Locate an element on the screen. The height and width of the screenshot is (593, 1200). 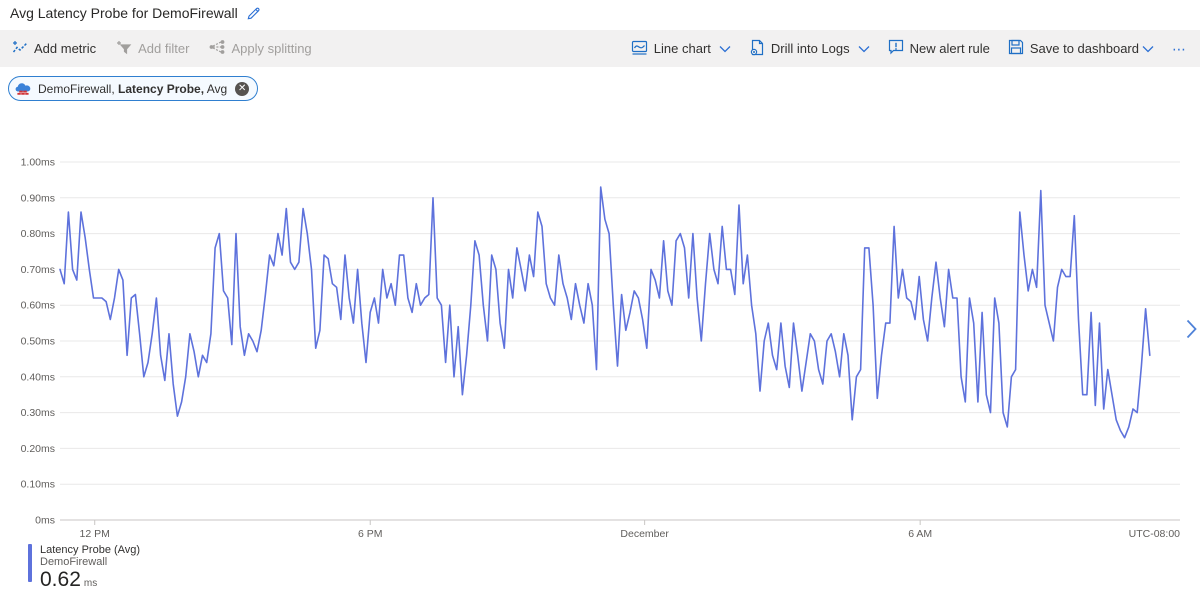
x-axis-tick-label: 6 AM is located at coordinates (920, 534).